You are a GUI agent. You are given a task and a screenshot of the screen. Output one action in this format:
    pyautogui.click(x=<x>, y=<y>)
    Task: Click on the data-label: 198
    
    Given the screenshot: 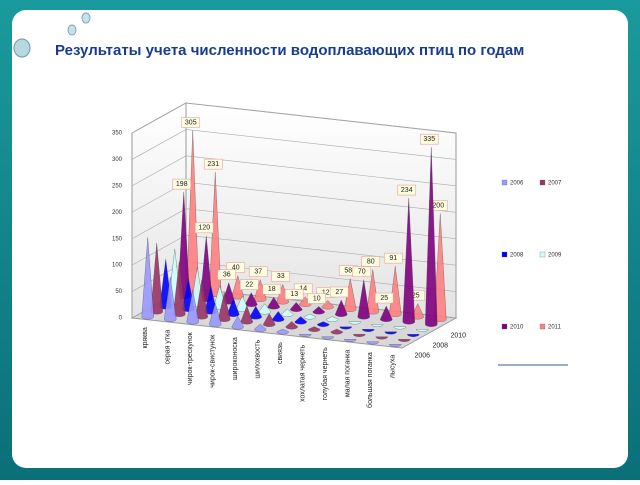 What is the action you would take?
    pyautogui.click(x=182, y=184)
    